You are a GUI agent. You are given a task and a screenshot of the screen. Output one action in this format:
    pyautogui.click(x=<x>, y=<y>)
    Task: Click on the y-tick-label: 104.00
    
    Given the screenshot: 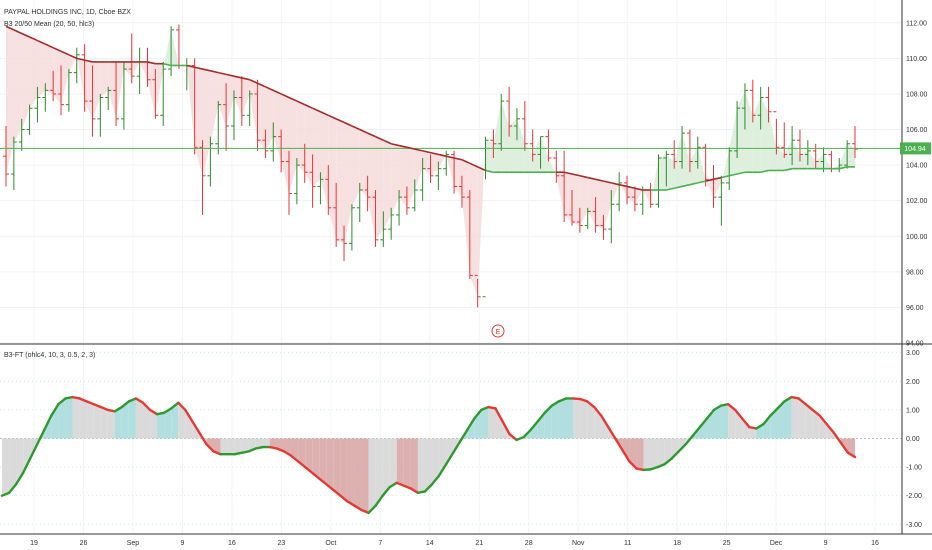 What is the action you would take?
    pyautogui.click(x=917, y=166)
    